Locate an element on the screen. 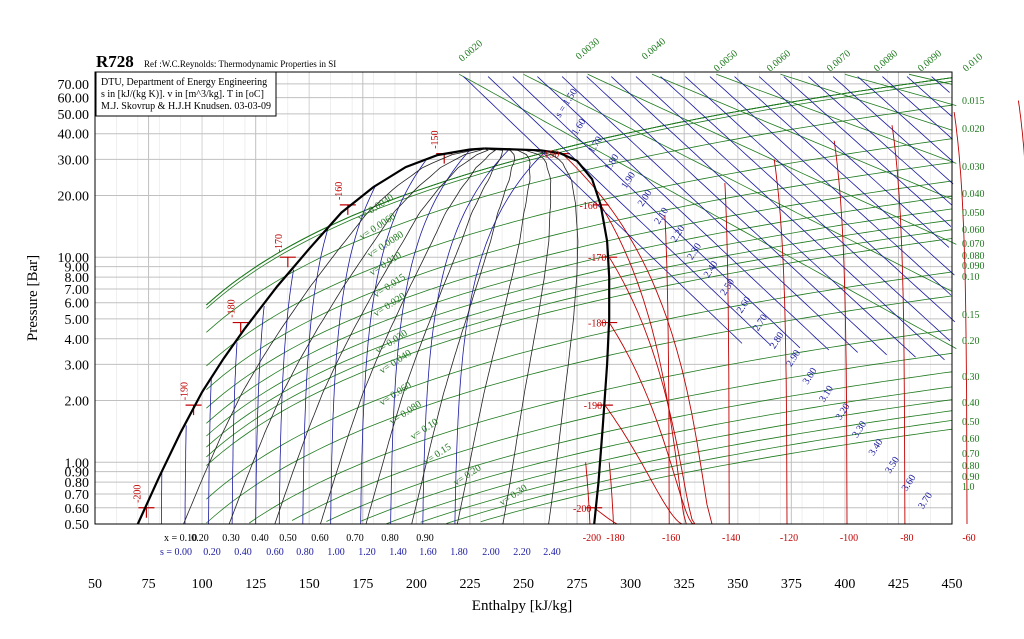 This screenshot has width=1024, height=639. x-tick-label: 350 is located at coordinates (737, 584).